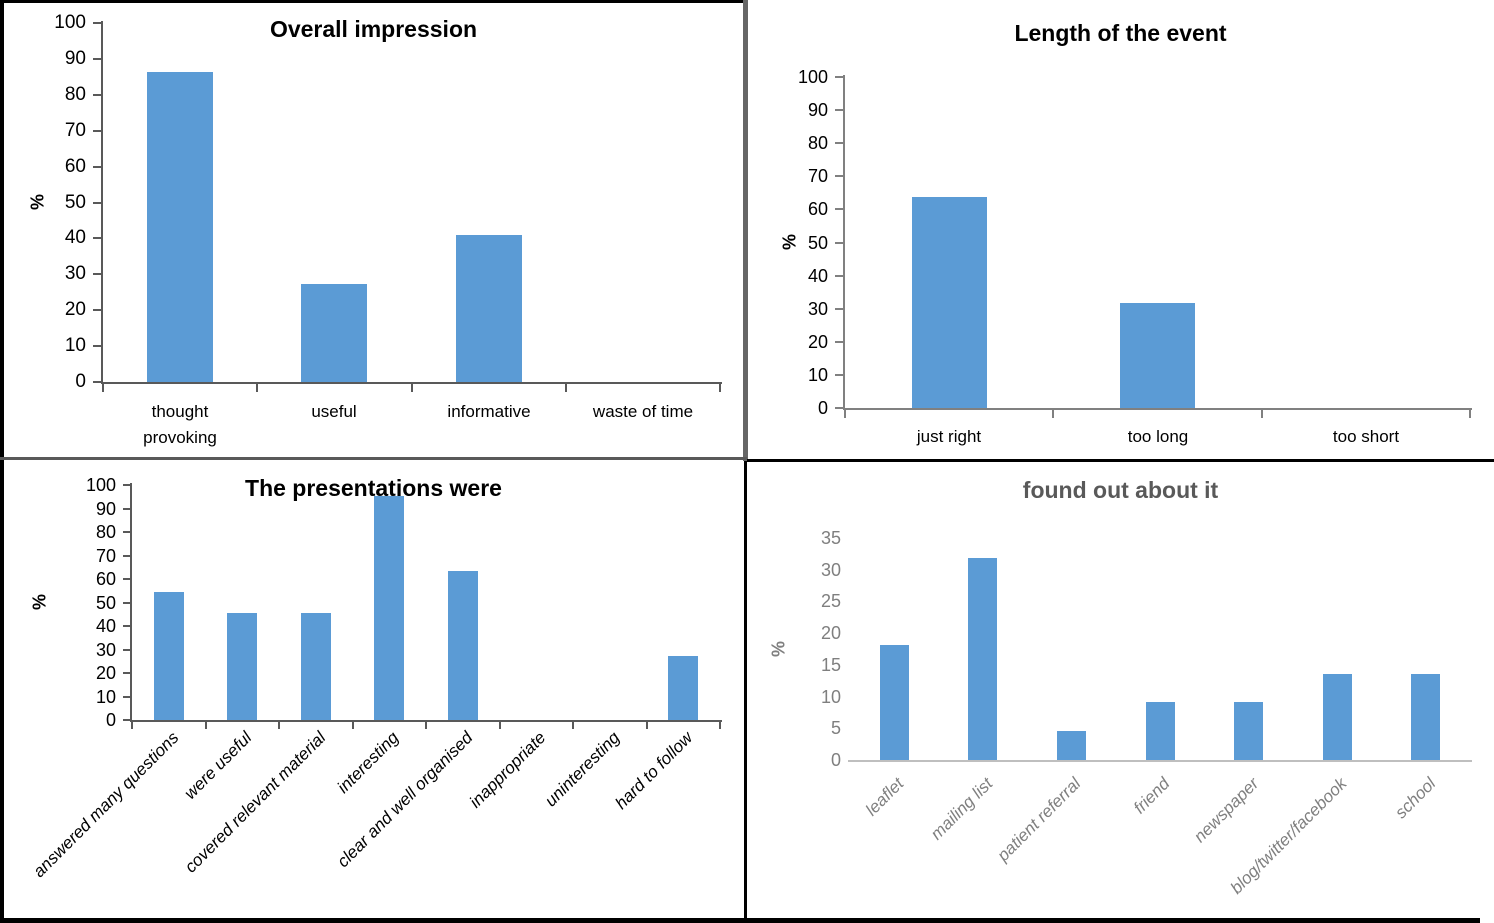 The width and height of the screenshot is (1494, 923). Describe the element at coordinates (75, 58) in the screenshot. I see `y-tick-label: 90` at that location.